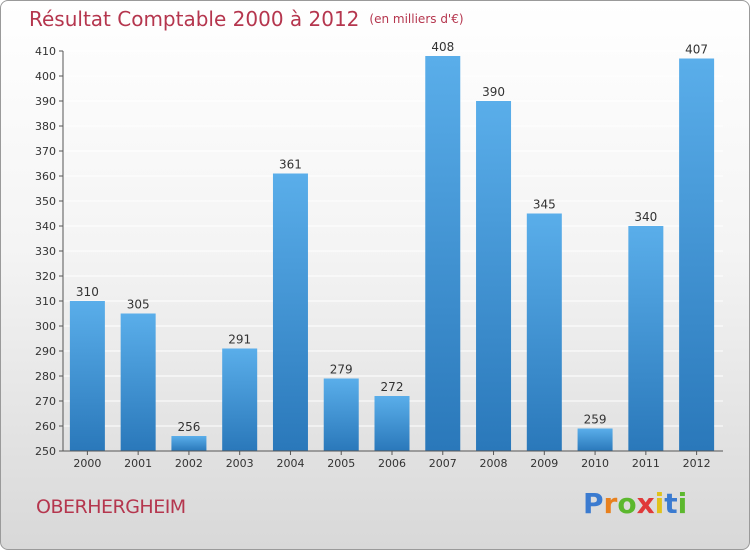 This screenshot has height=550, width=750. What do you see at coordinates (290, 165) in the screenshot?
I see `data-label: 361` at bounding box center [290, 165].